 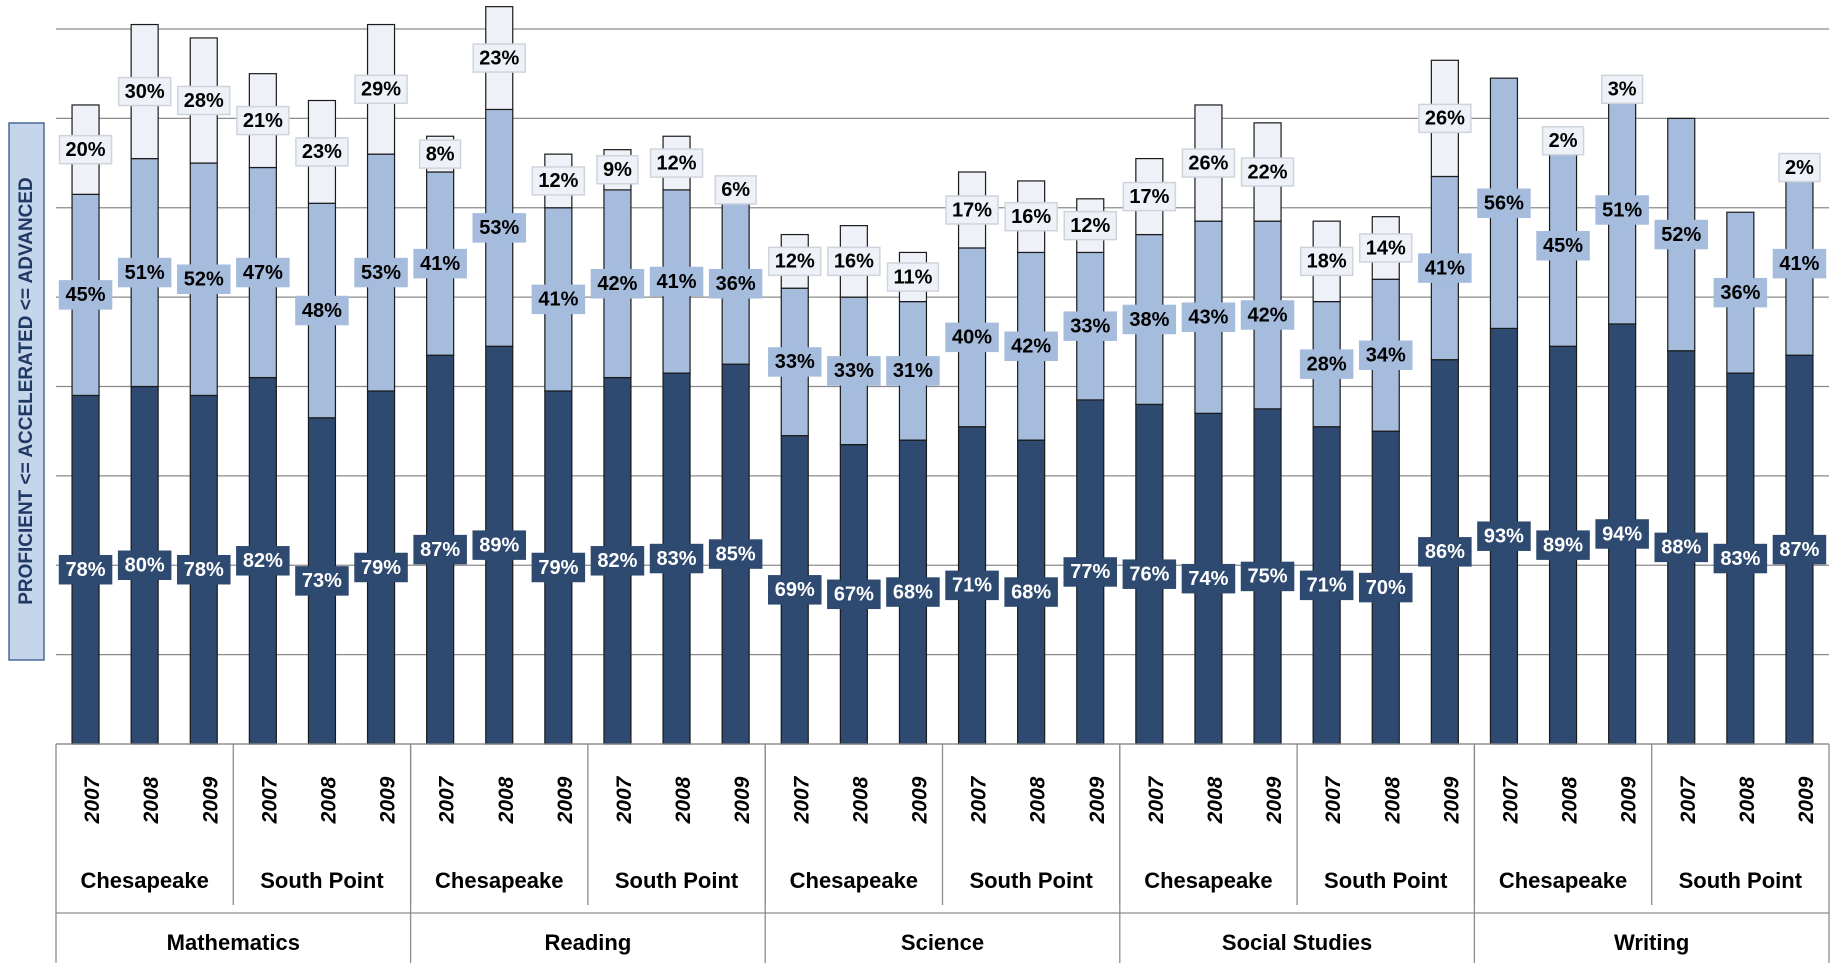 I want to click on value-label: 34%, so click(x=1385, y=355).